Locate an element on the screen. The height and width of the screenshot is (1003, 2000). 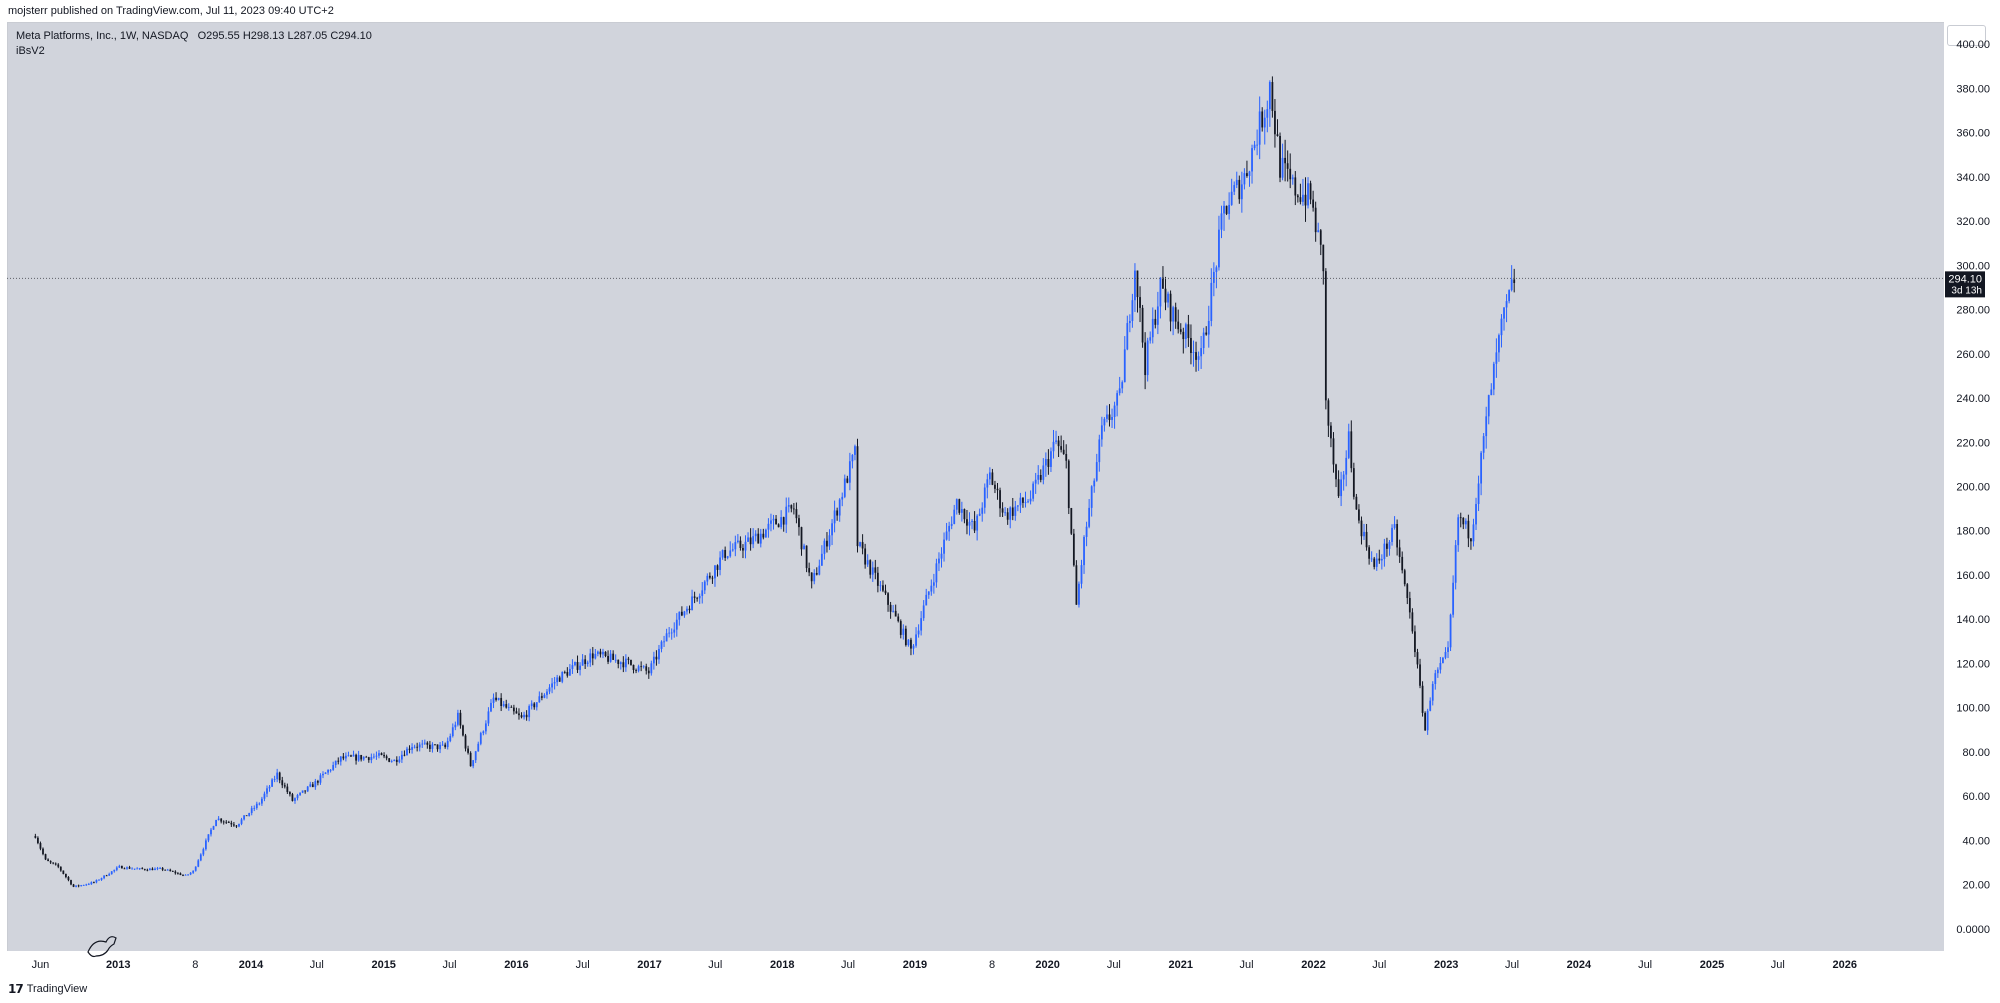
time-tick-label: 2016 is located at coordinates (516, 965).